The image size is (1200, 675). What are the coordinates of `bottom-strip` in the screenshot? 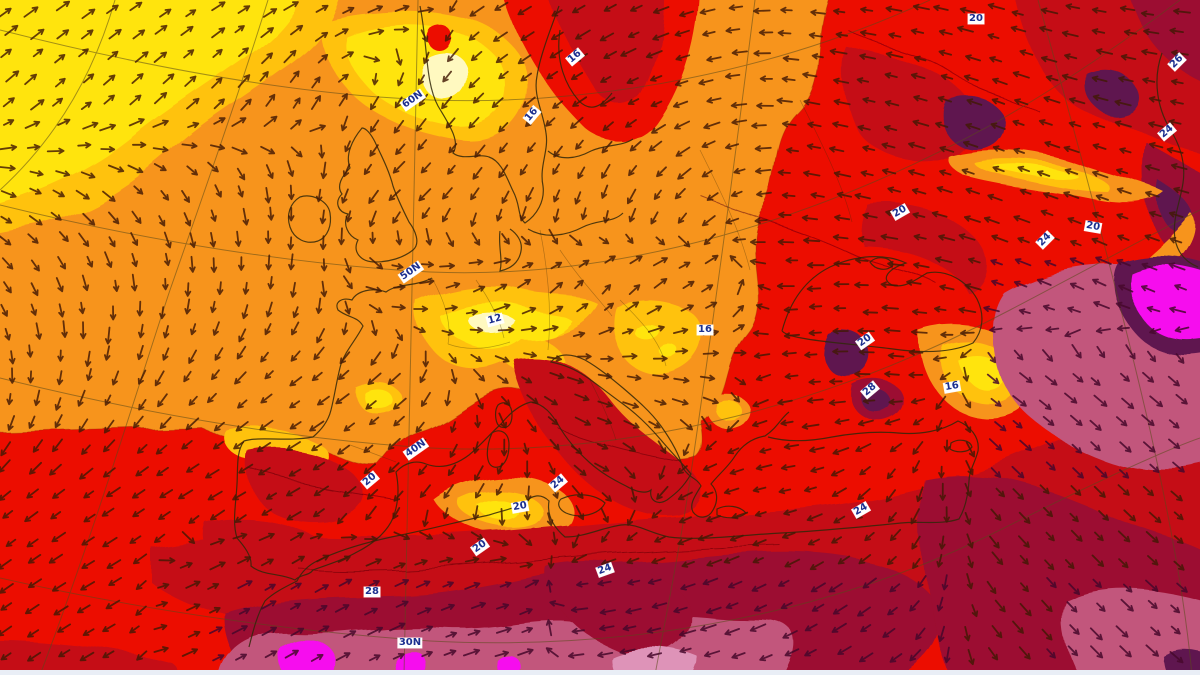 It's located at (600, 672).